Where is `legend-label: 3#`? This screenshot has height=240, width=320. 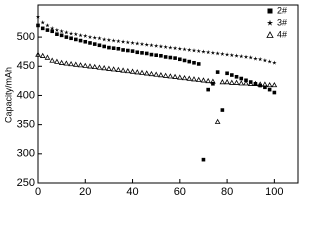
legend-label: 3# is located at coordinates (282, 22).